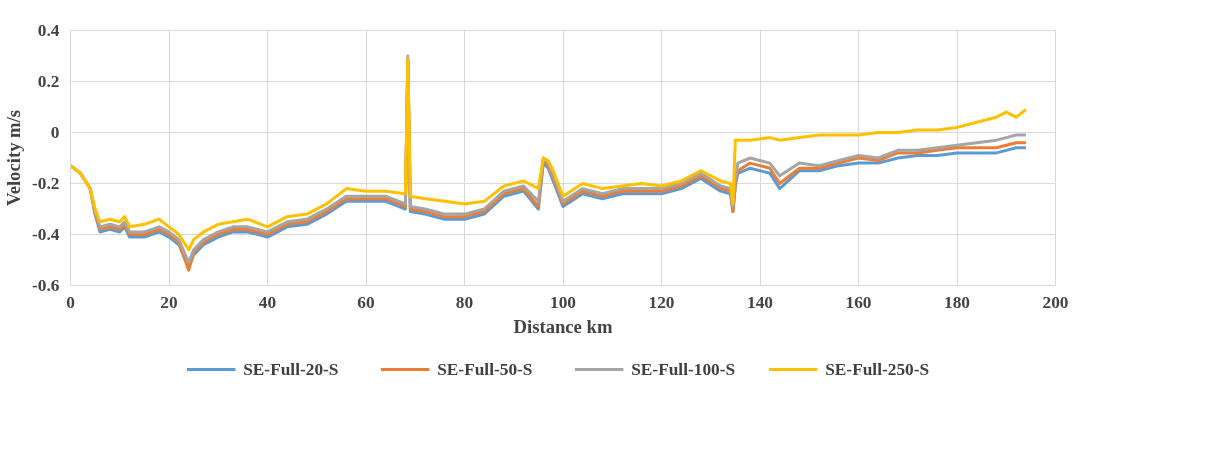 This screenshot has width=1206, height=471. I want to click on x-tick-label: 60, so click(366, 302).